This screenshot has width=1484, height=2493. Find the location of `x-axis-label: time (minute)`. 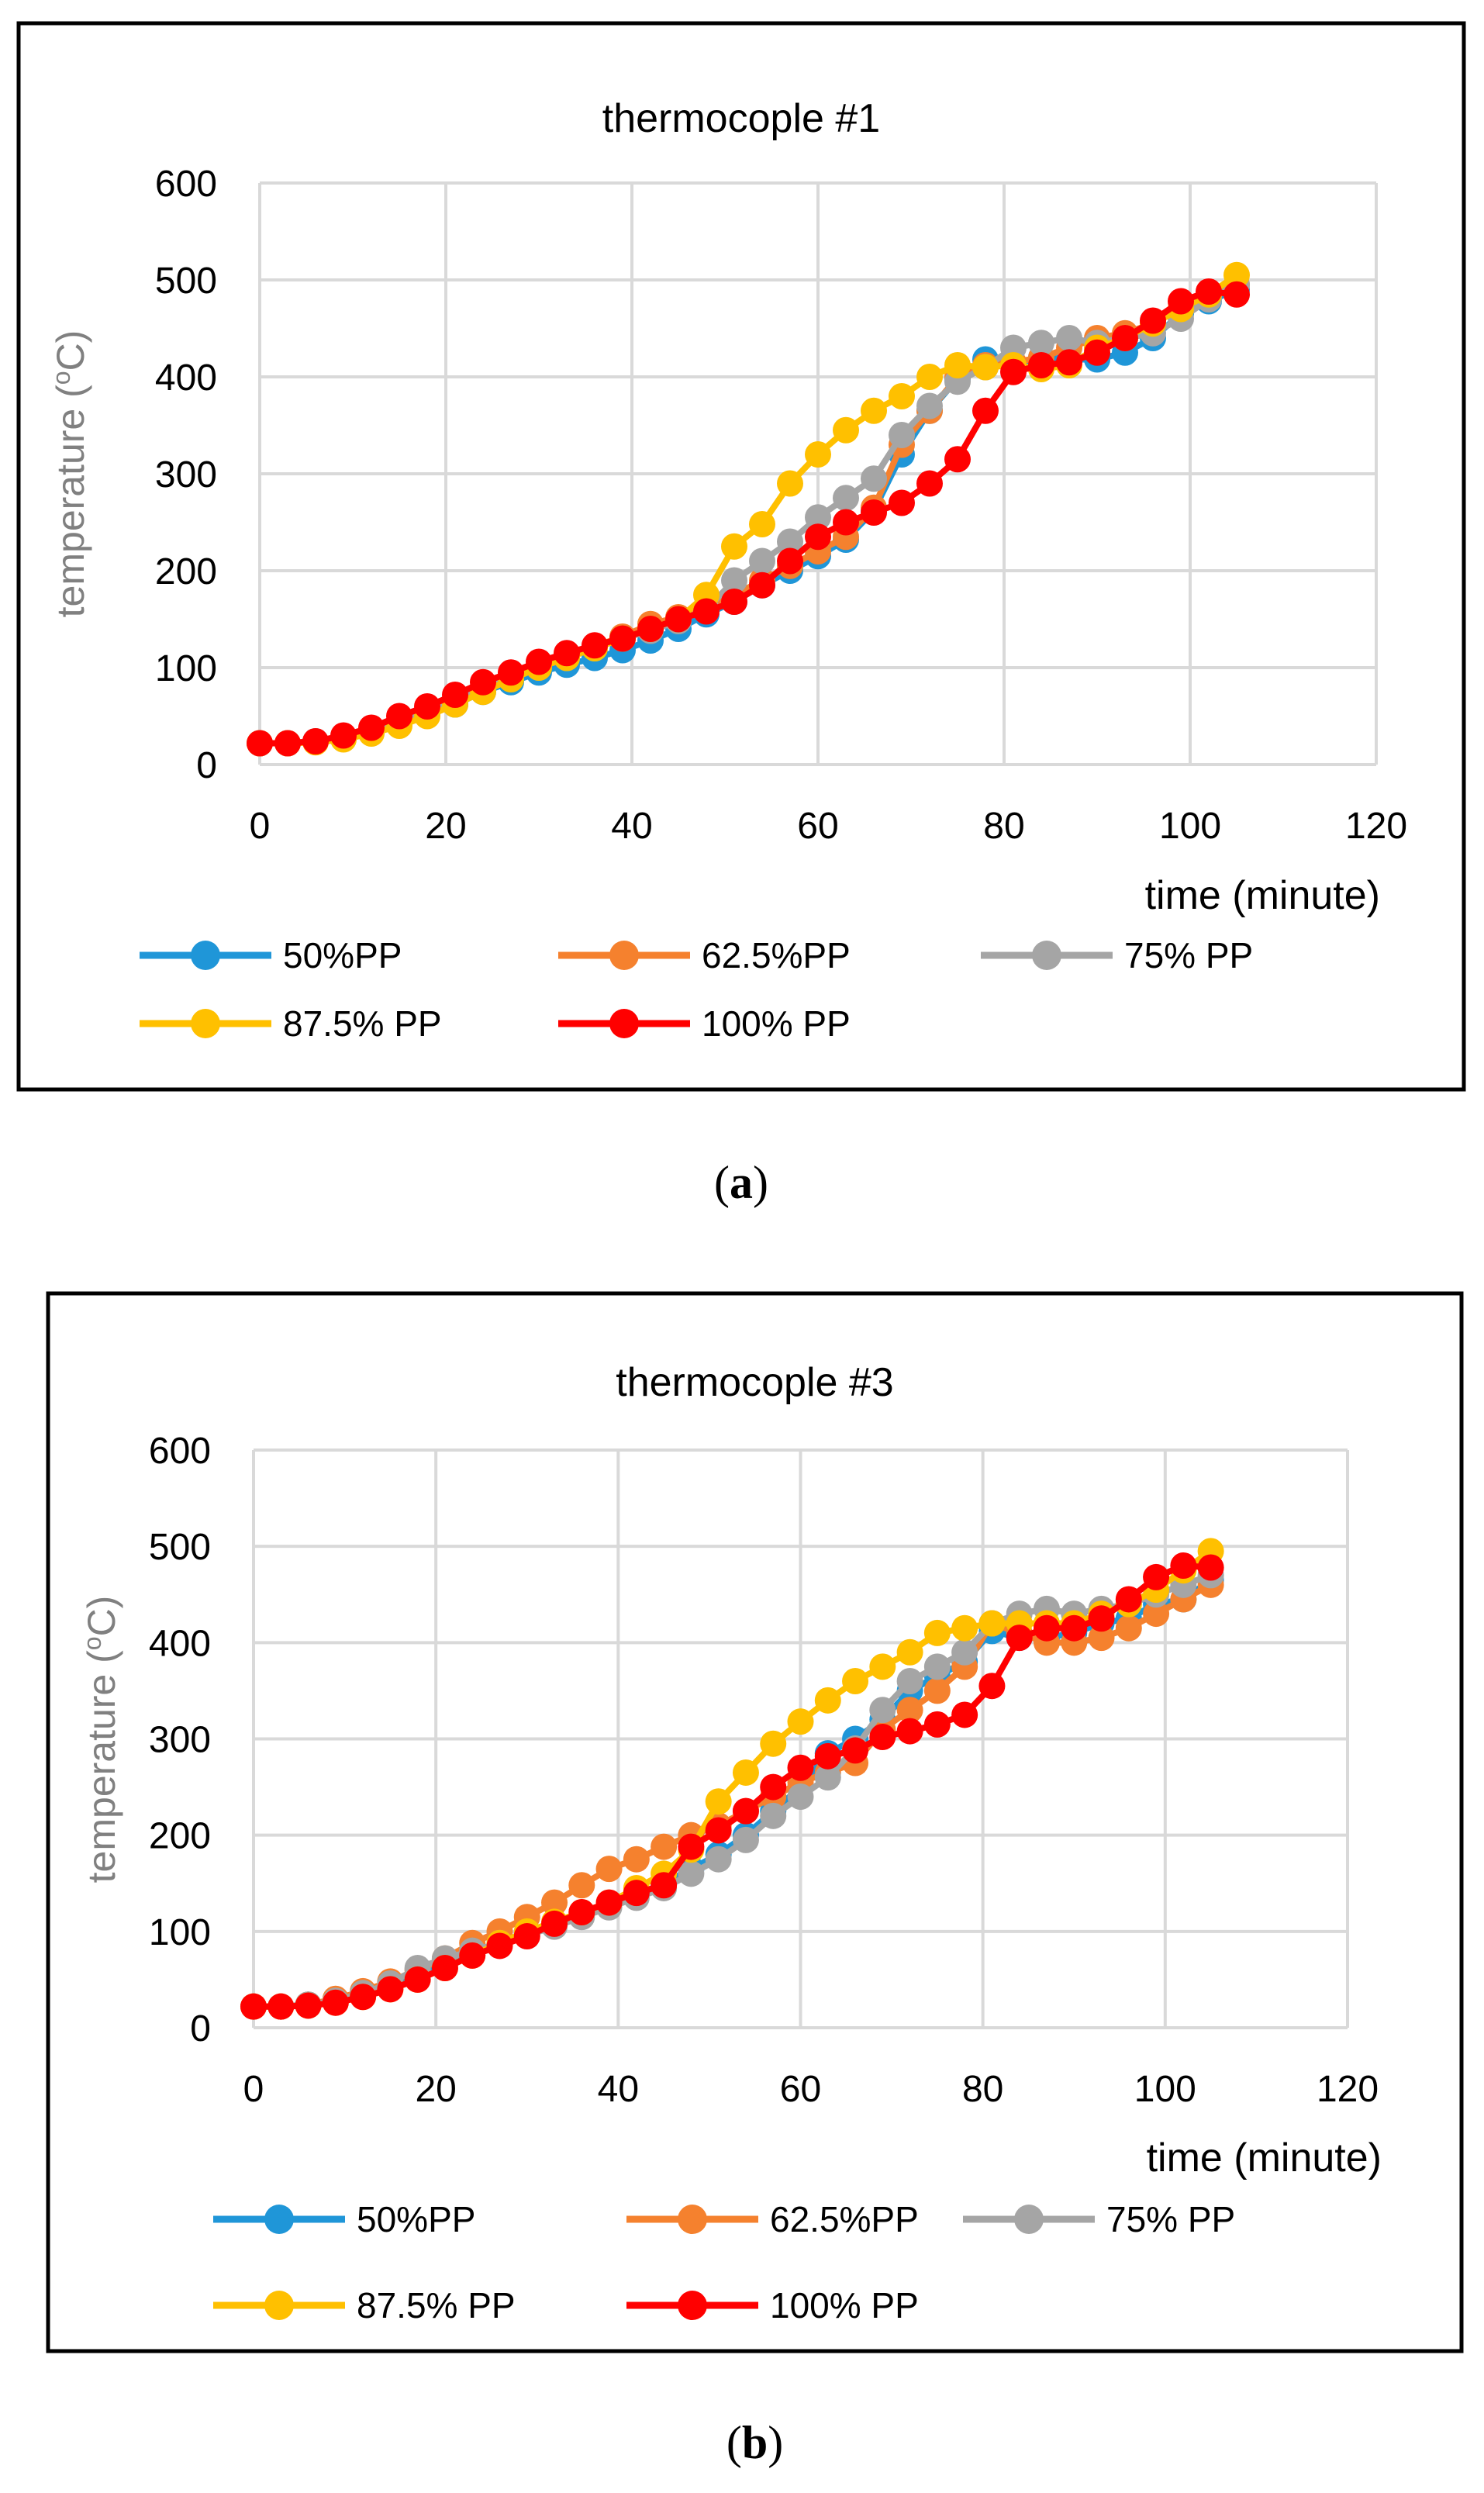

x-axis-label: time (minute) is located at coordinates (1264, 2159).